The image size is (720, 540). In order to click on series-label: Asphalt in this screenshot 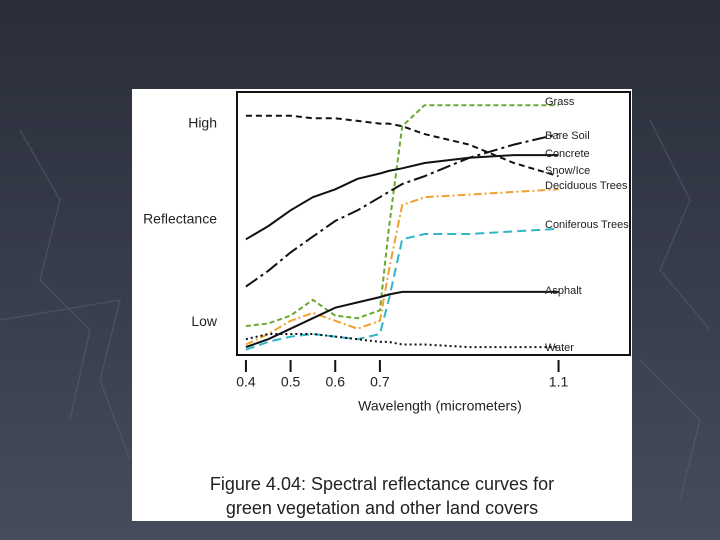, I will do `click(563, 291)`.